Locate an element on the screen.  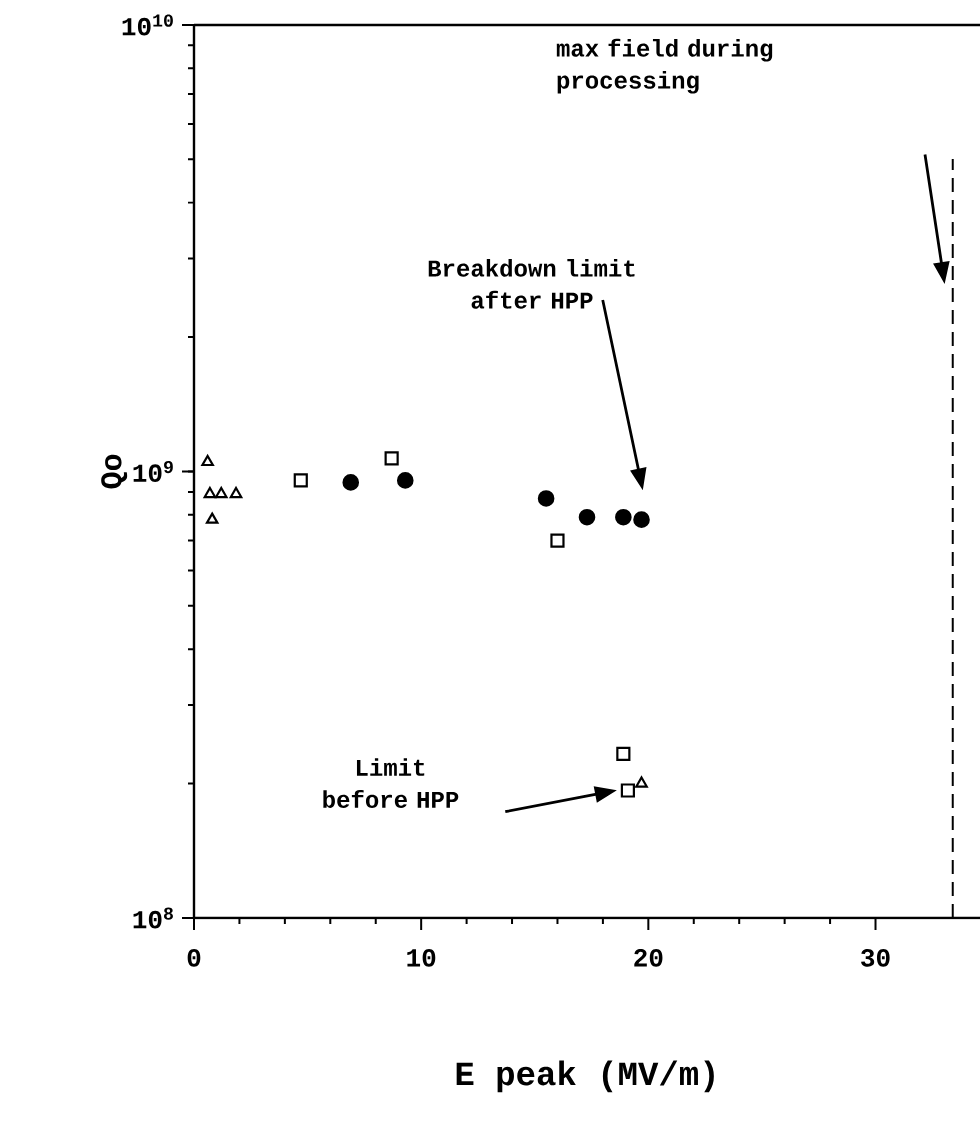
x-tick-label: 0 is located at coordinates (194, 957).